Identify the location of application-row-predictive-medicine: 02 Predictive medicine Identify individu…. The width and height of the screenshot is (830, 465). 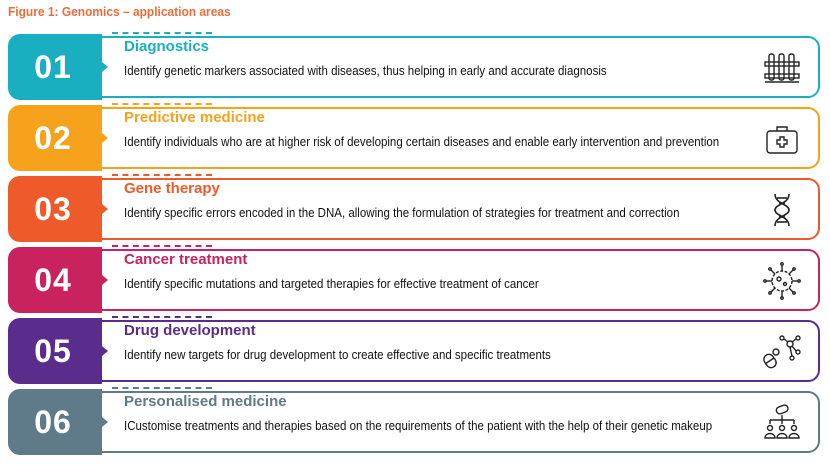
(416, 137).